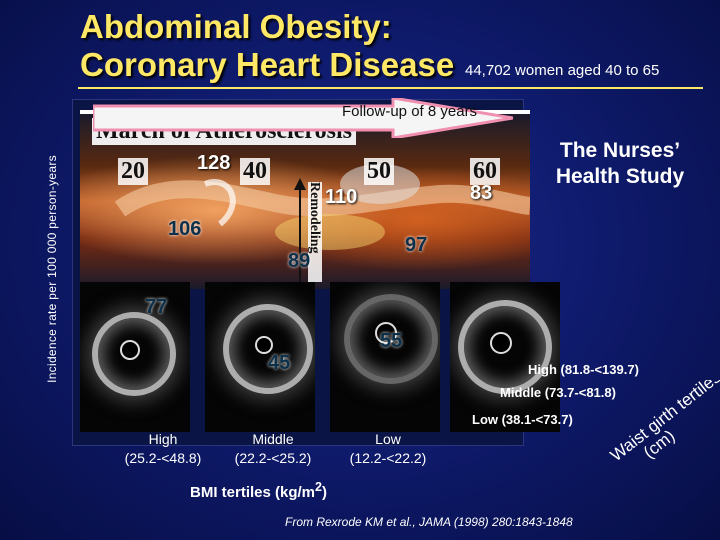 The height and width of the screenshot is (540, 720). I want to click on waist-label-middle: Middle (73.7-<81.8), so click(558, 392).